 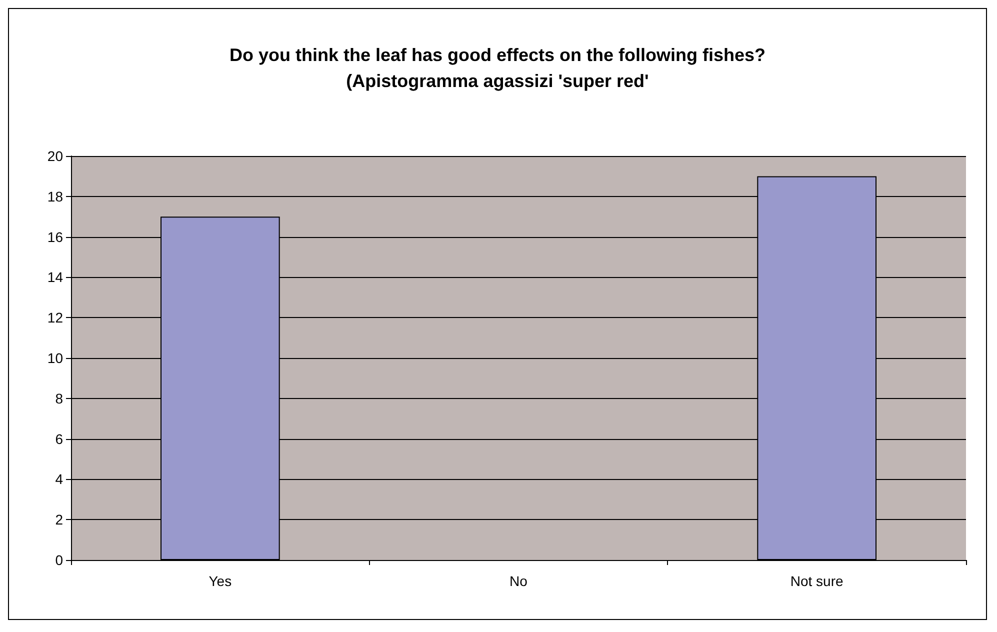 What do you see at coordinates (59, 560) in the screenshot?
I see `y-tick-label: 0` at bounding box center [59, 560].